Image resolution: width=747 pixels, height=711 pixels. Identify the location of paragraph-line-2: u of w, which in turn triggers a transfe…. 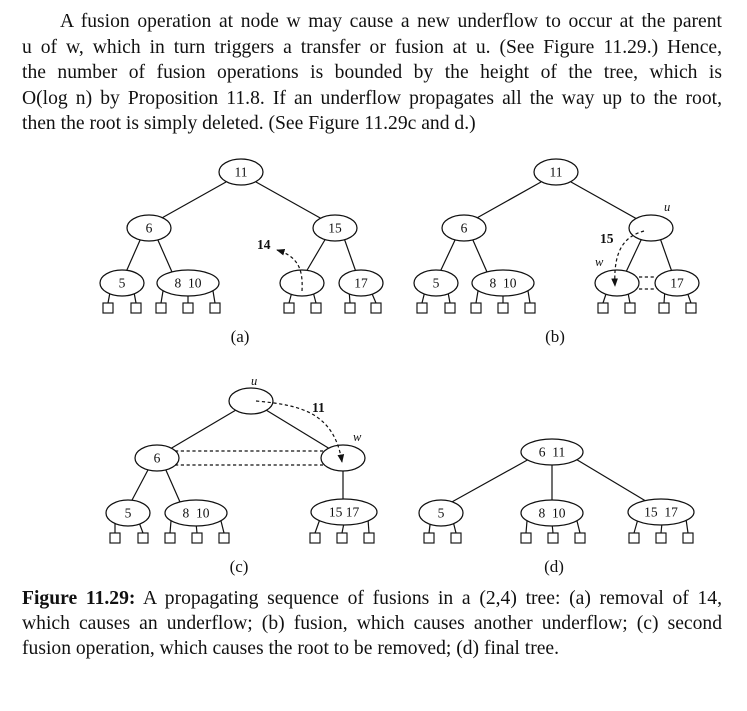
(372, 47).